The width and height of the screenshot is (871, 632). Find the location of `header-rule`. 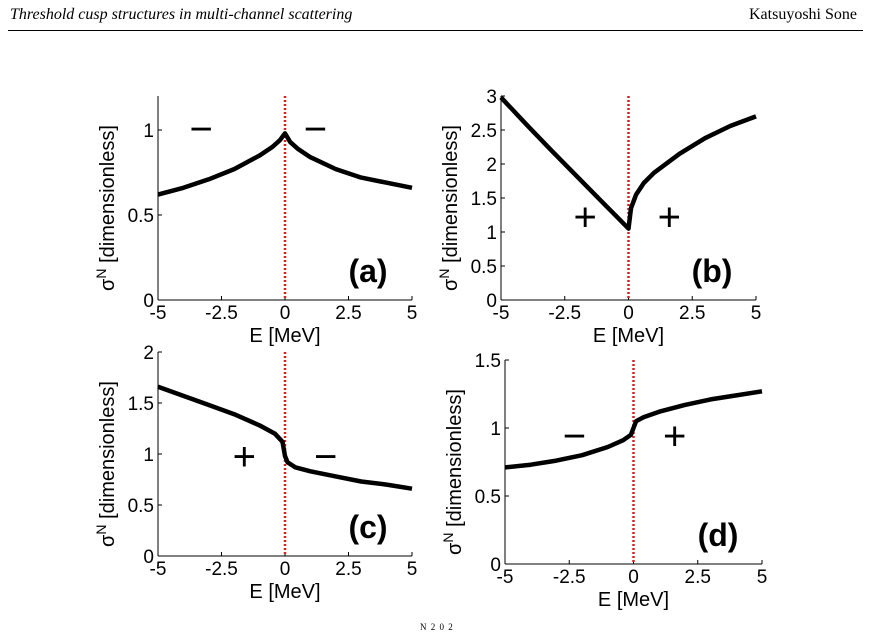

header-rule is located at coordinates (435, 30).